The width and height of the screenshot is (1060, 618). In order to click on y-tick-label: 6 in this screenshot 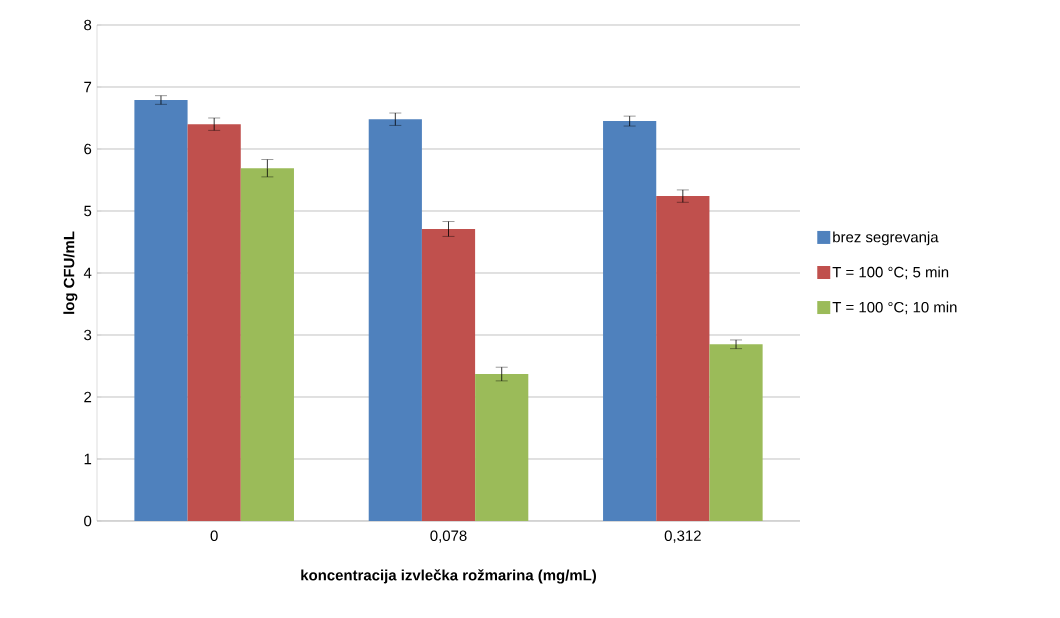, I will do `click(88, 149)`.